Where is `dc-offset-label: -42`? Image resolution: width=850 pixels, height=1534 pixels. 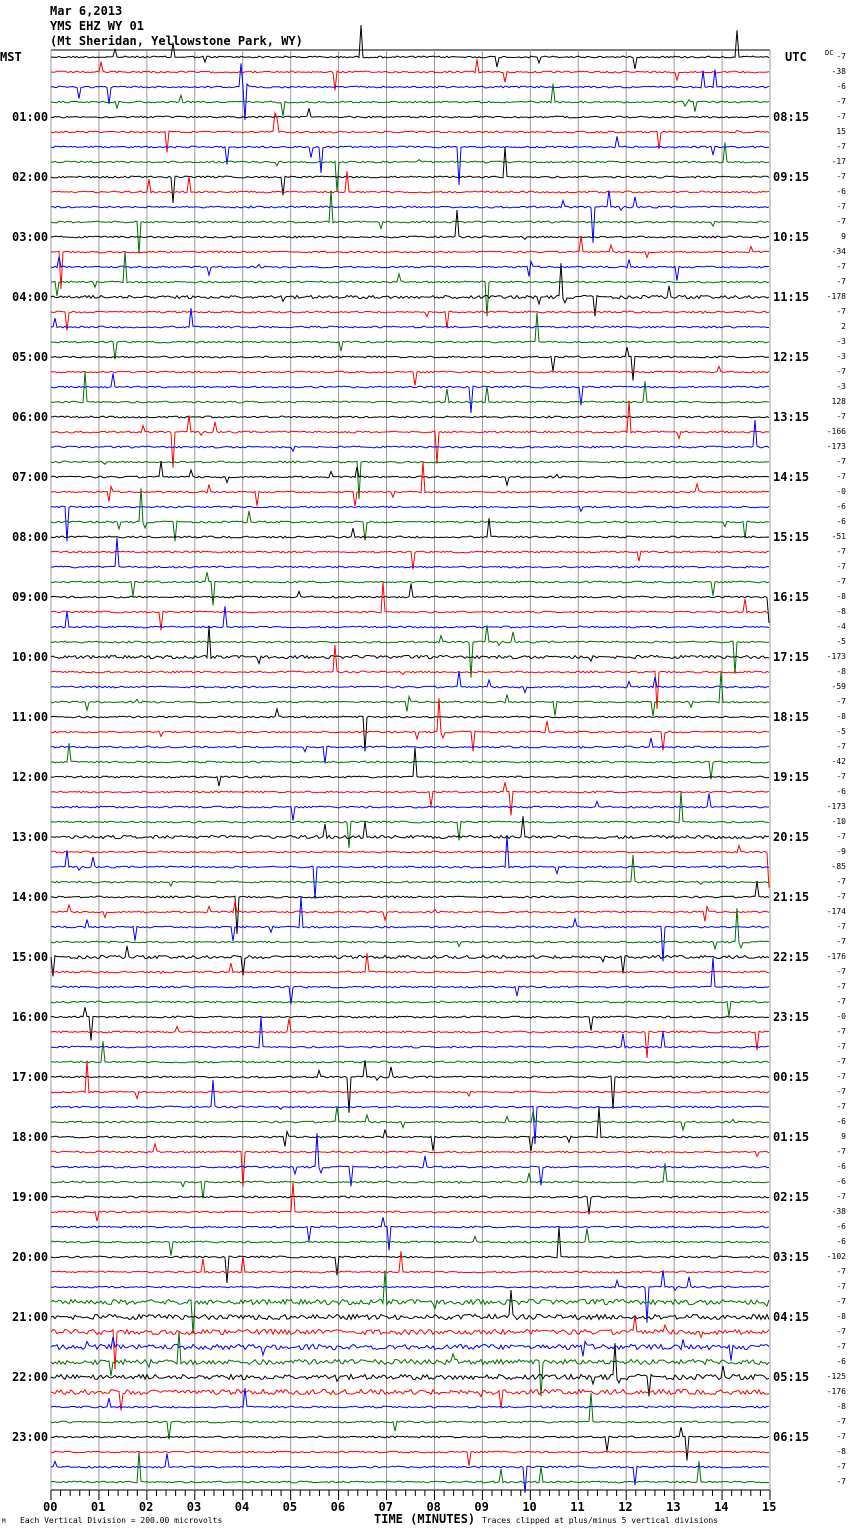 dc-offset-label: -42 is located at coordinates (838, 761).